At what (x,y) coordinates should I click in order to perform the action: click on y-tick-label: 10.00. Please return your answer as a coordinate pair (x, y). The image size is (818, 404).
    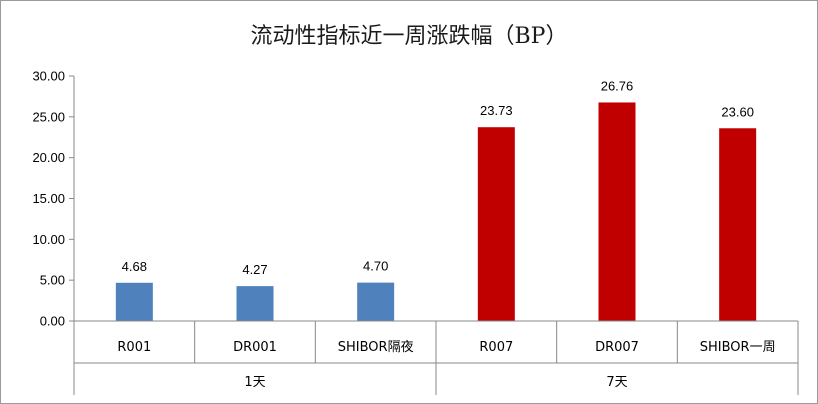
    Looking at the image, I should click on (48, 239).